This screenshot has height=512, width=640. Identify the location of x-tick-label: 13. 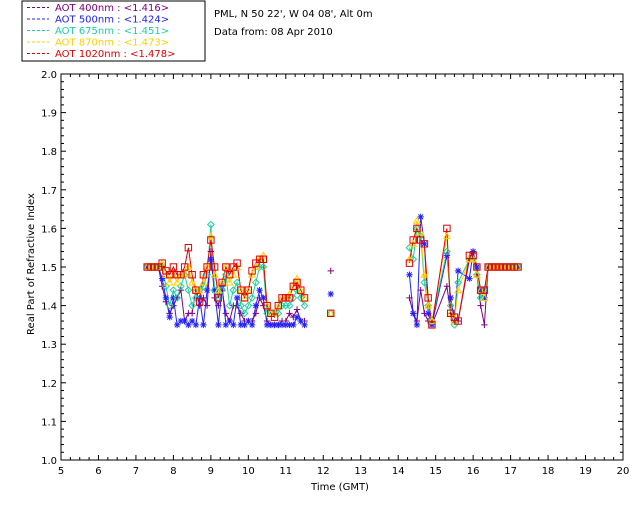
(360, 471).